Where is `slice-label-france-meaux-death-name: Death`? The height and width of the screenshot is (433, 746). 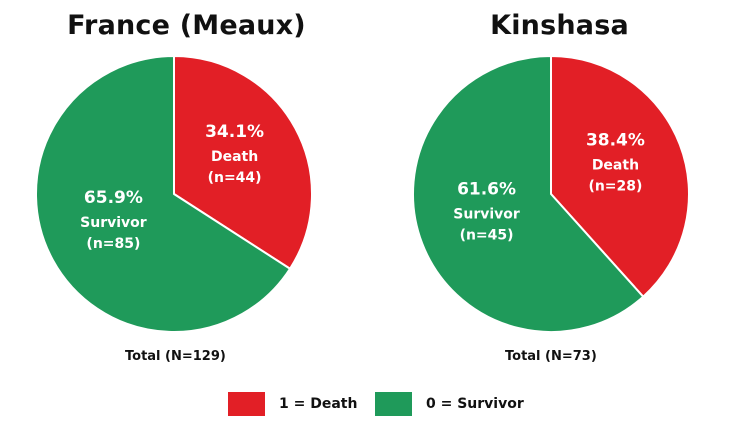
slice-label-france-meaux-death-name: Death is located at coordinates (234, 157).